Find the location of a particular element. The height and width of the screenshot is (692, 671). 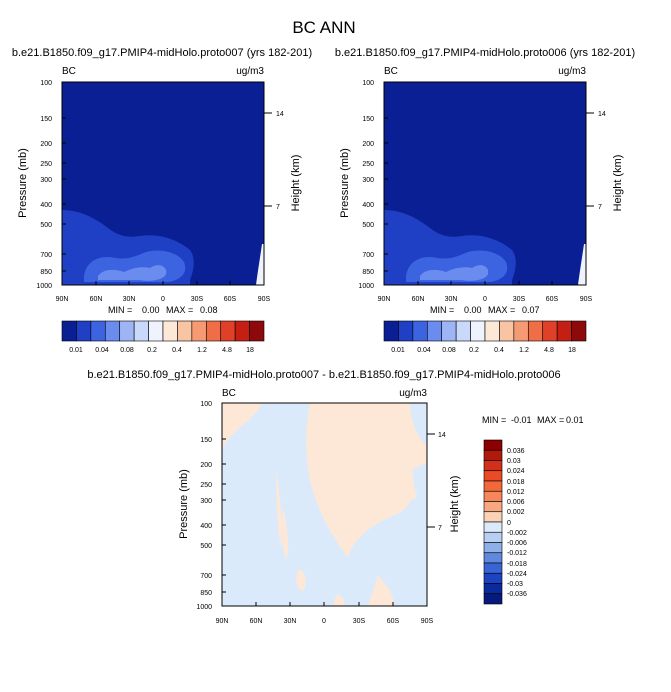

variable-label: BC is located at coordinates (229, 393).